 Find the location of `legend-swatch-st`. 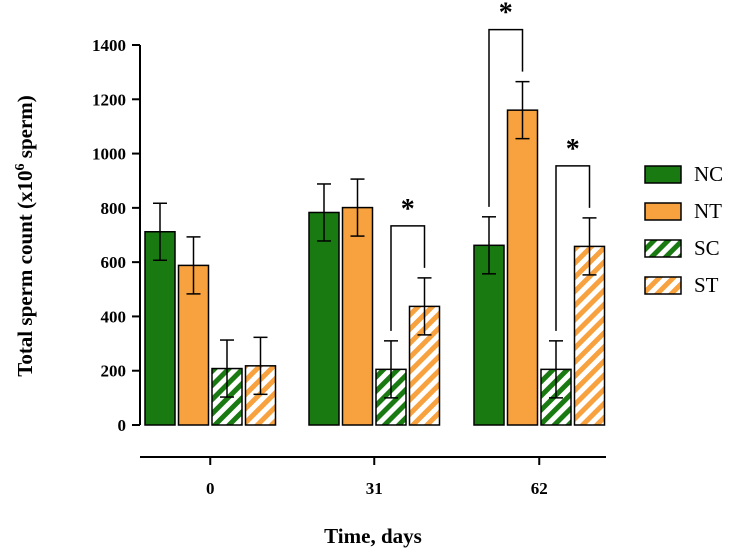

legend-swatch-st is located at coordinates (663, 285).